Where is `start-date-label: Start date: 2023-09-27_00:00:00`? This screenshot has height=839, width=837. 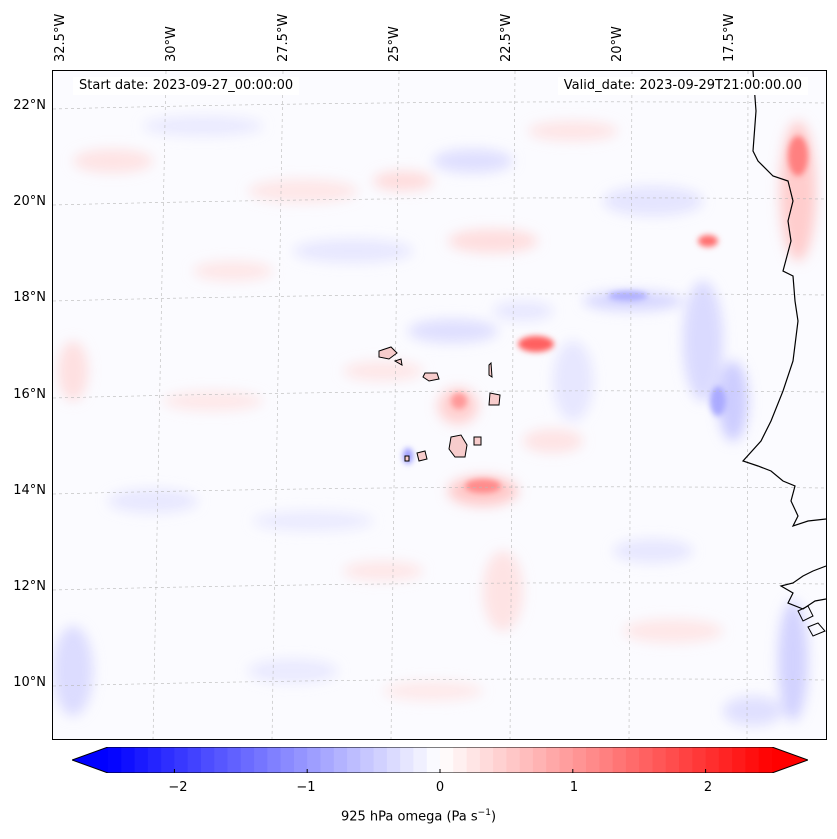 start-date-label: Start date: 2023-09-27_00:00:00 is located at coordinates (186, 86).